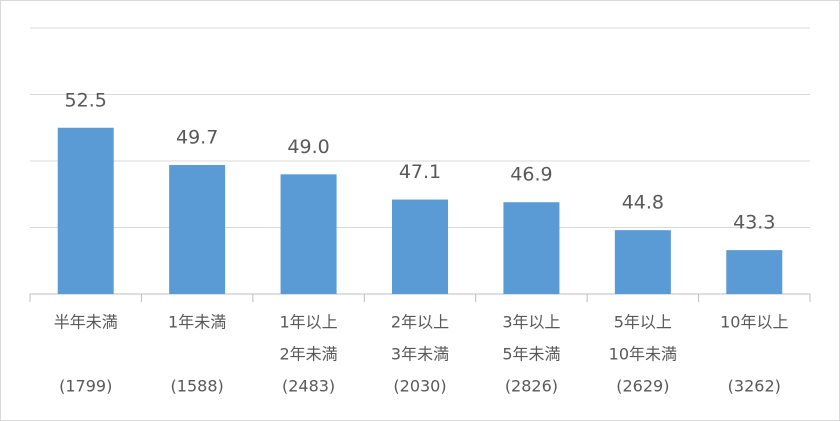 The image size is (840, 421). Describe the element at coordinates (754, 223) in the screenshot. I see `data-label: 43.3` at that location.